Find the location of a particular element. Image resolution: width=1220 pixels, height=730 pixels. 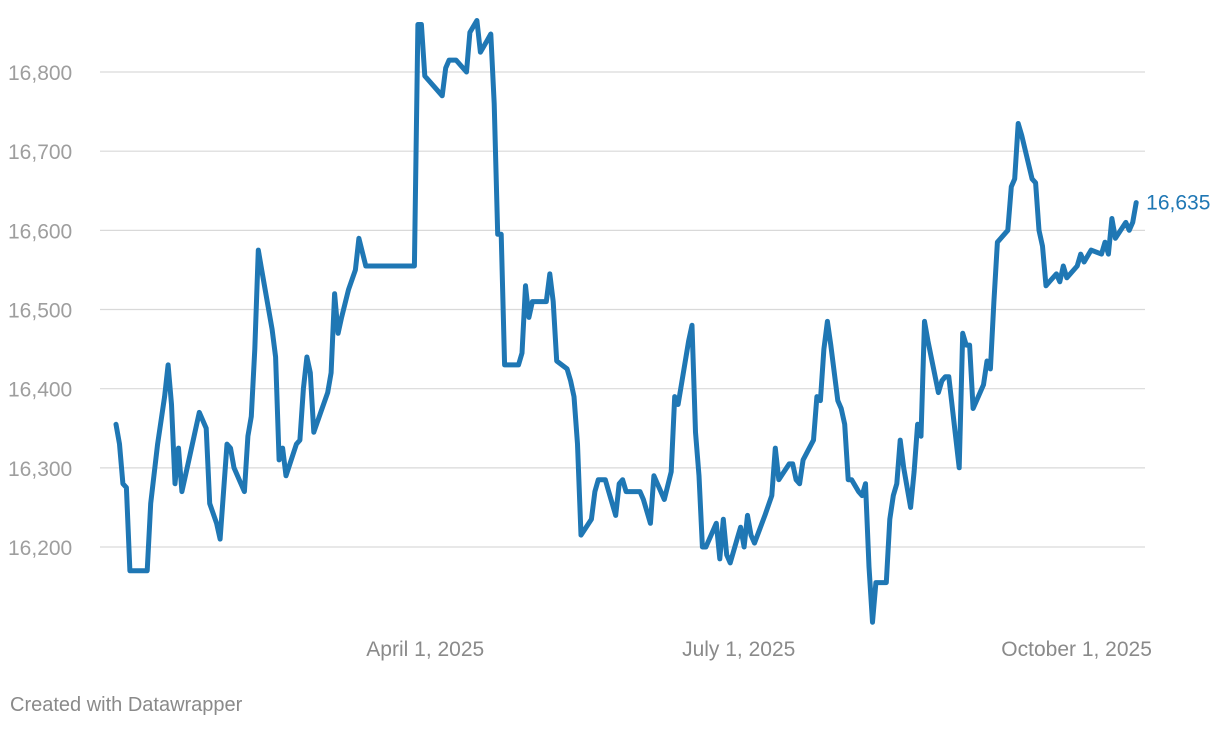

y-tick-label: 16,300 is located at coordinates (40, 469).